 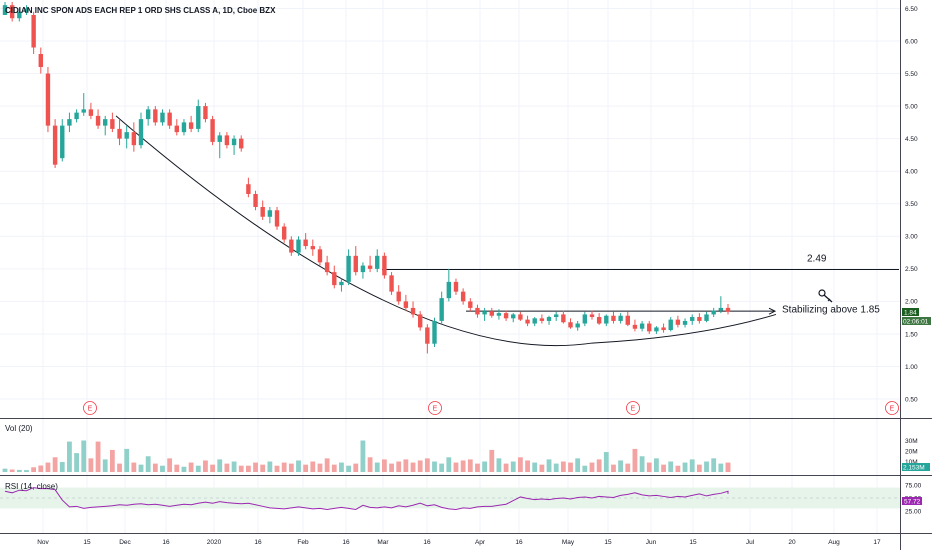 What do you see at coordinates (125, 542) in the screenshot?
I see `time-tick-label: Dec` at bounding box center [125, 542].